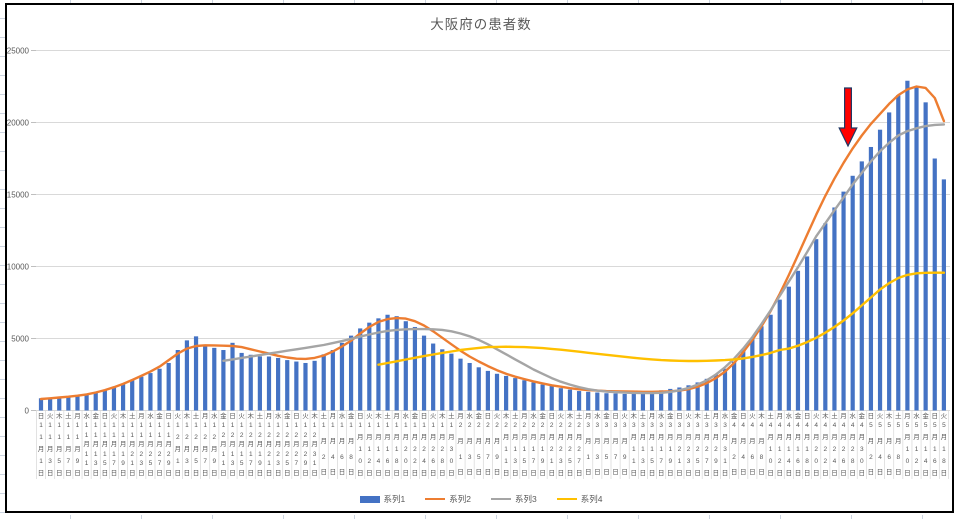 This screenshot has width=962, height=519. What do you see at coordinates (848, 117) in the screenshot?
I see `down-arrow-annotation` at bounding box center [848, 117].